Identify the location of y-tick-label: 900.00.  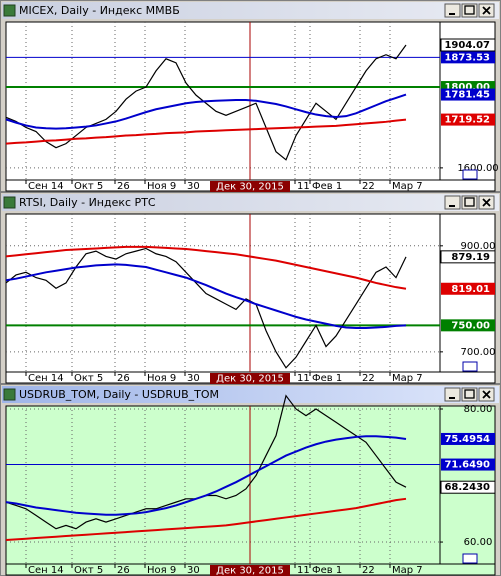
(478, 246).